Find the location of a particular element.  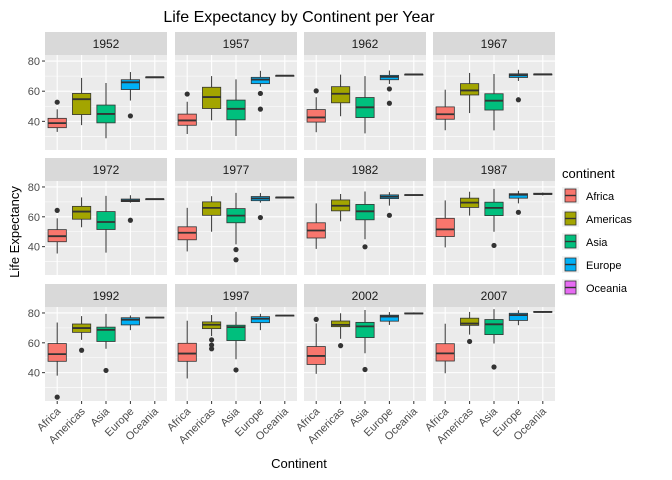

strip-label: 1967 is located at coordinates (494, 44).